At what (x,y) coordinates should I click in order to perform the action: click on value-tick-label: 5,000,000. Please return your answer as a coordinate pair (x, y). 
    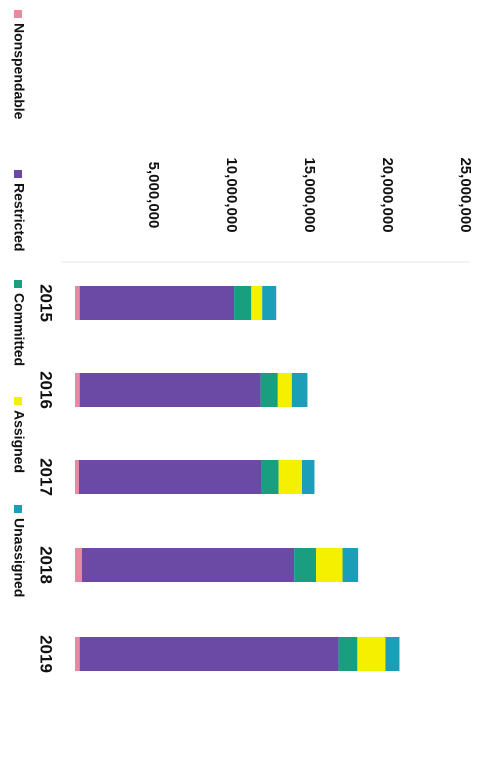
    Looking at the image, I should click on (153, 195).